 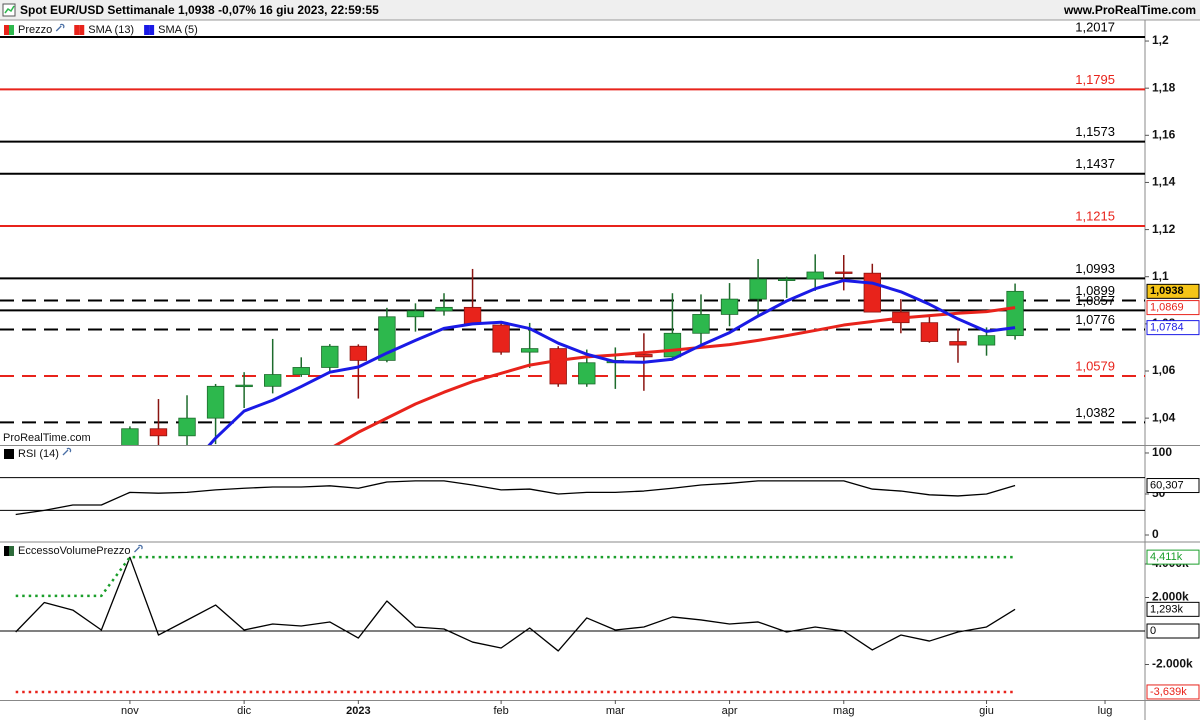 I want to click on y-tick-label: 1,14, so click(x=1164, y=182).